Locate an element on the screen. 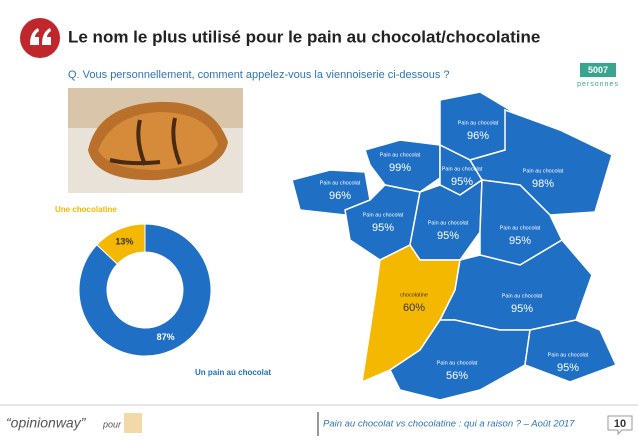  region-value: 60% is located at coordinates (414, 308).